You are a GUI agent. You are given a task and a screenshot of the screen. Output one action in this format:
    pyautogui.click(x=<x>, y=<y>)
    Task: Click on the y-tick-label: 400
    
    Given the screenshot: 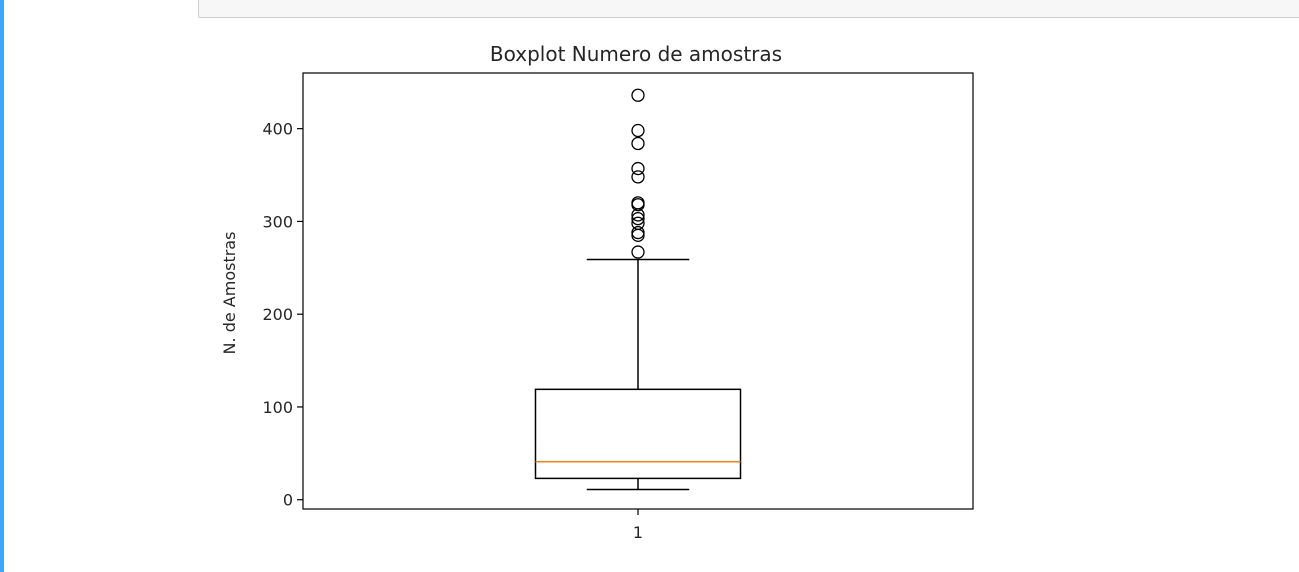 What is the action you would take?
    pyautogui.click(x=277, y=129)
    